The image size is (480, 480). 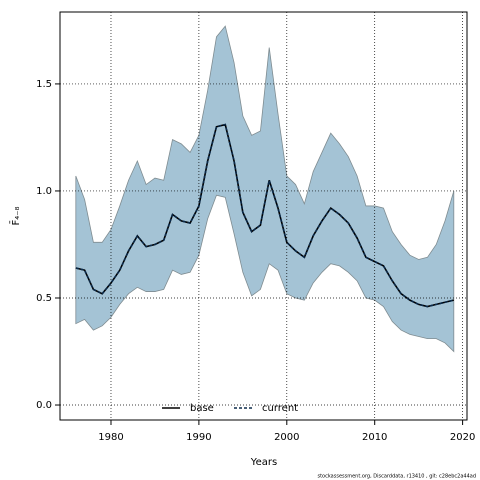 What do you see at coordinates (198, 437) in the screenshot?
I see `x-tick-label: 1990` at bounding box center [198, 437].